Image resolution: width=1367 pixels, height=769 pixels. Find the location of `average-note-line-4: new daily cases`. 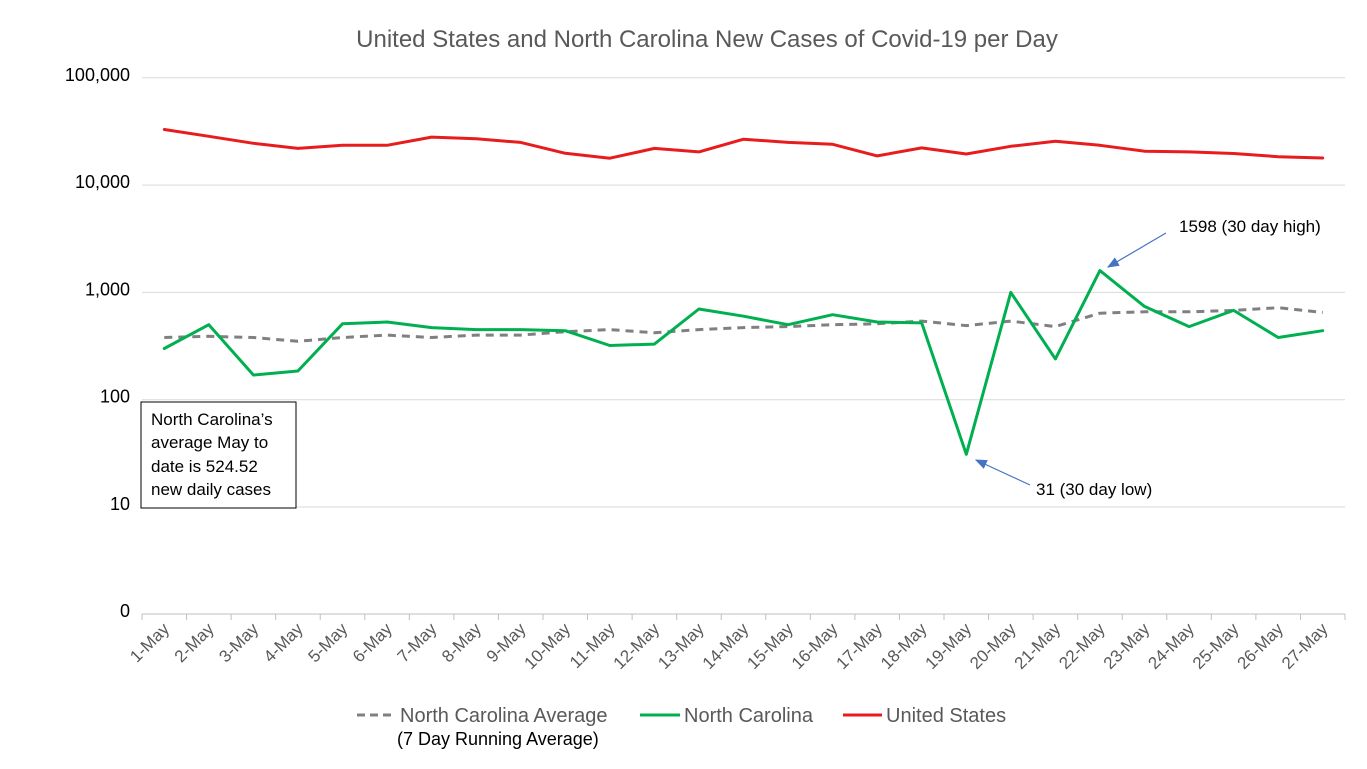

average-note-line-4: new daily cases is located at coordinates (211, 489).